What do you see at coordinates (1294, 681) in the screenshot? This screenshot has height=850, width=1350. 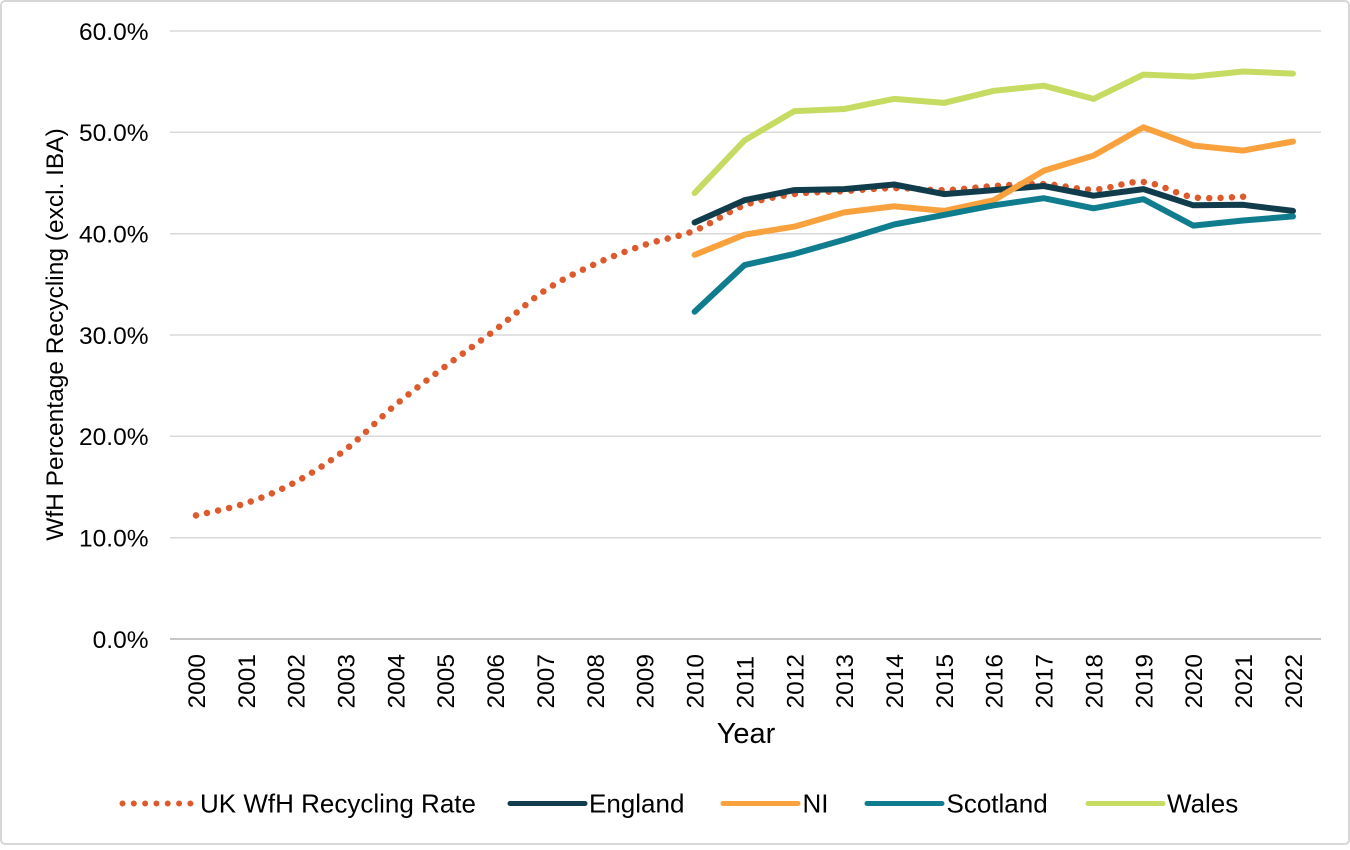 I see `svg-text: 2022` at bounding box center [1294, 681].